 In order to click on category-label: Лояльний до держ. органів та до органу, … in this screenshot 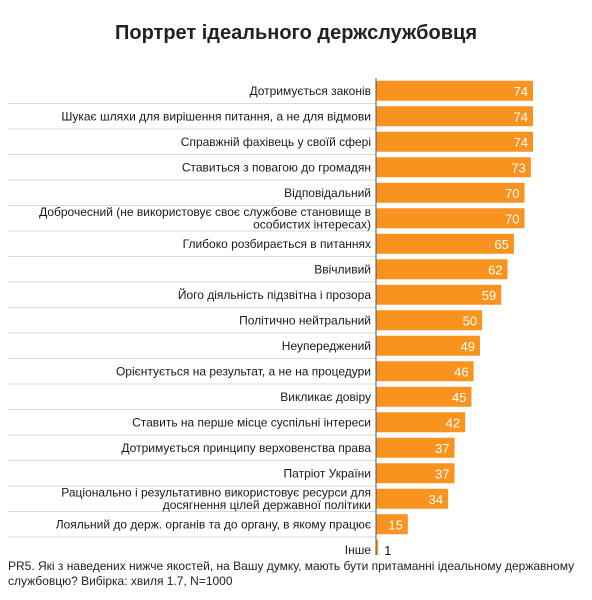, I will do `click(213, 524)`.